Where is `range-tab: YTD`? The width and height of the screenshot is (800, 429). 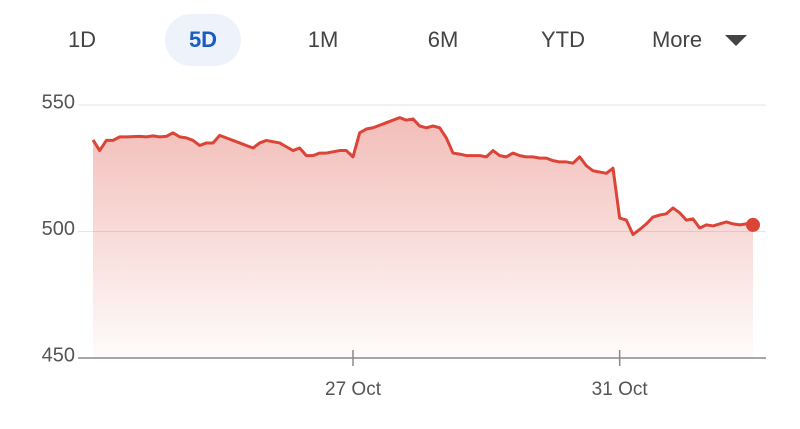
range-tab: YTD is located at coordinates (563, 39).